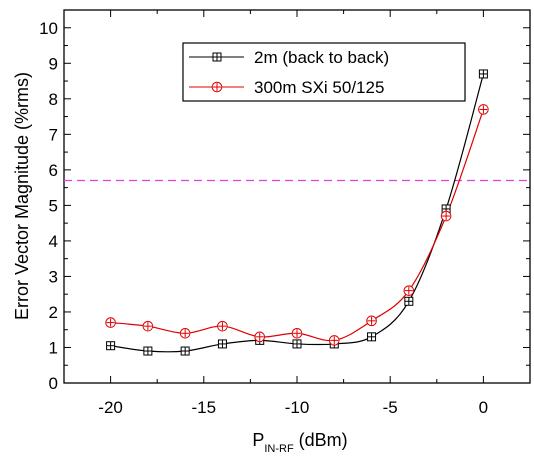  What do you see at coordinates (53, 241) in the screenshot?
I see `y-tick-label: 4` at bounding box center [53, 241].